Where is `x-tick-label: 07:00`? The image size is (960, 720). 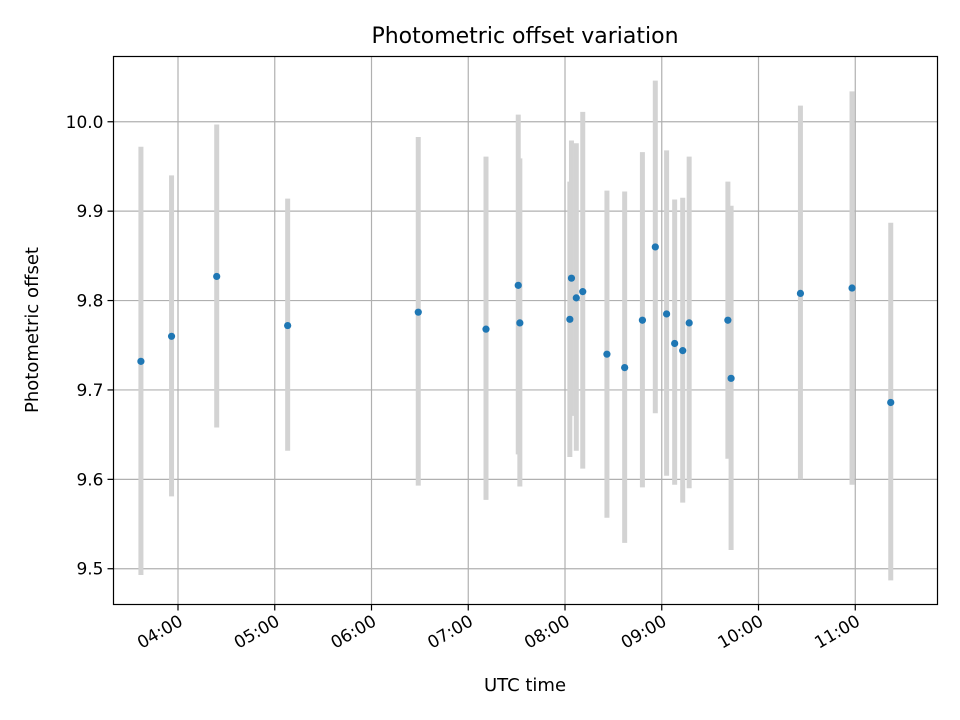
x-tick-label: 07:00 is located at coordinates (450, 633).